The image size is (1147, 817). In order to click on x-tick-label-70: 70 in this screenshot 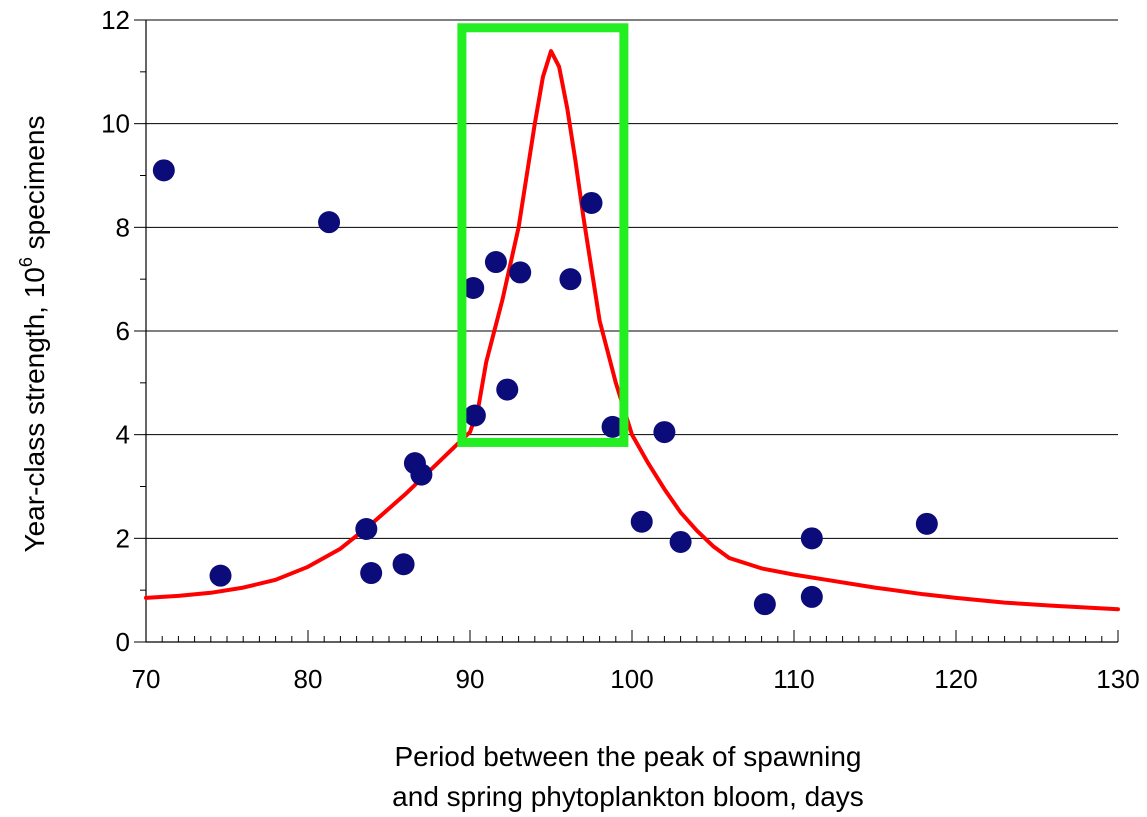, I will do `click(146, 679)`.